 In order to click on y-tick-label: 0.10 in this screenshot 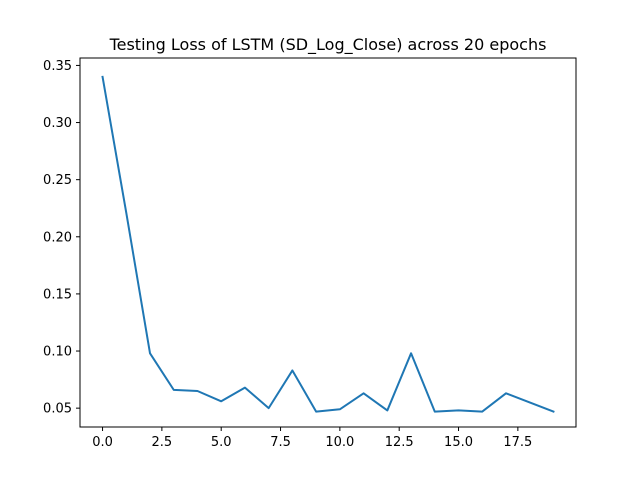, I will do `click(57, 352)`.